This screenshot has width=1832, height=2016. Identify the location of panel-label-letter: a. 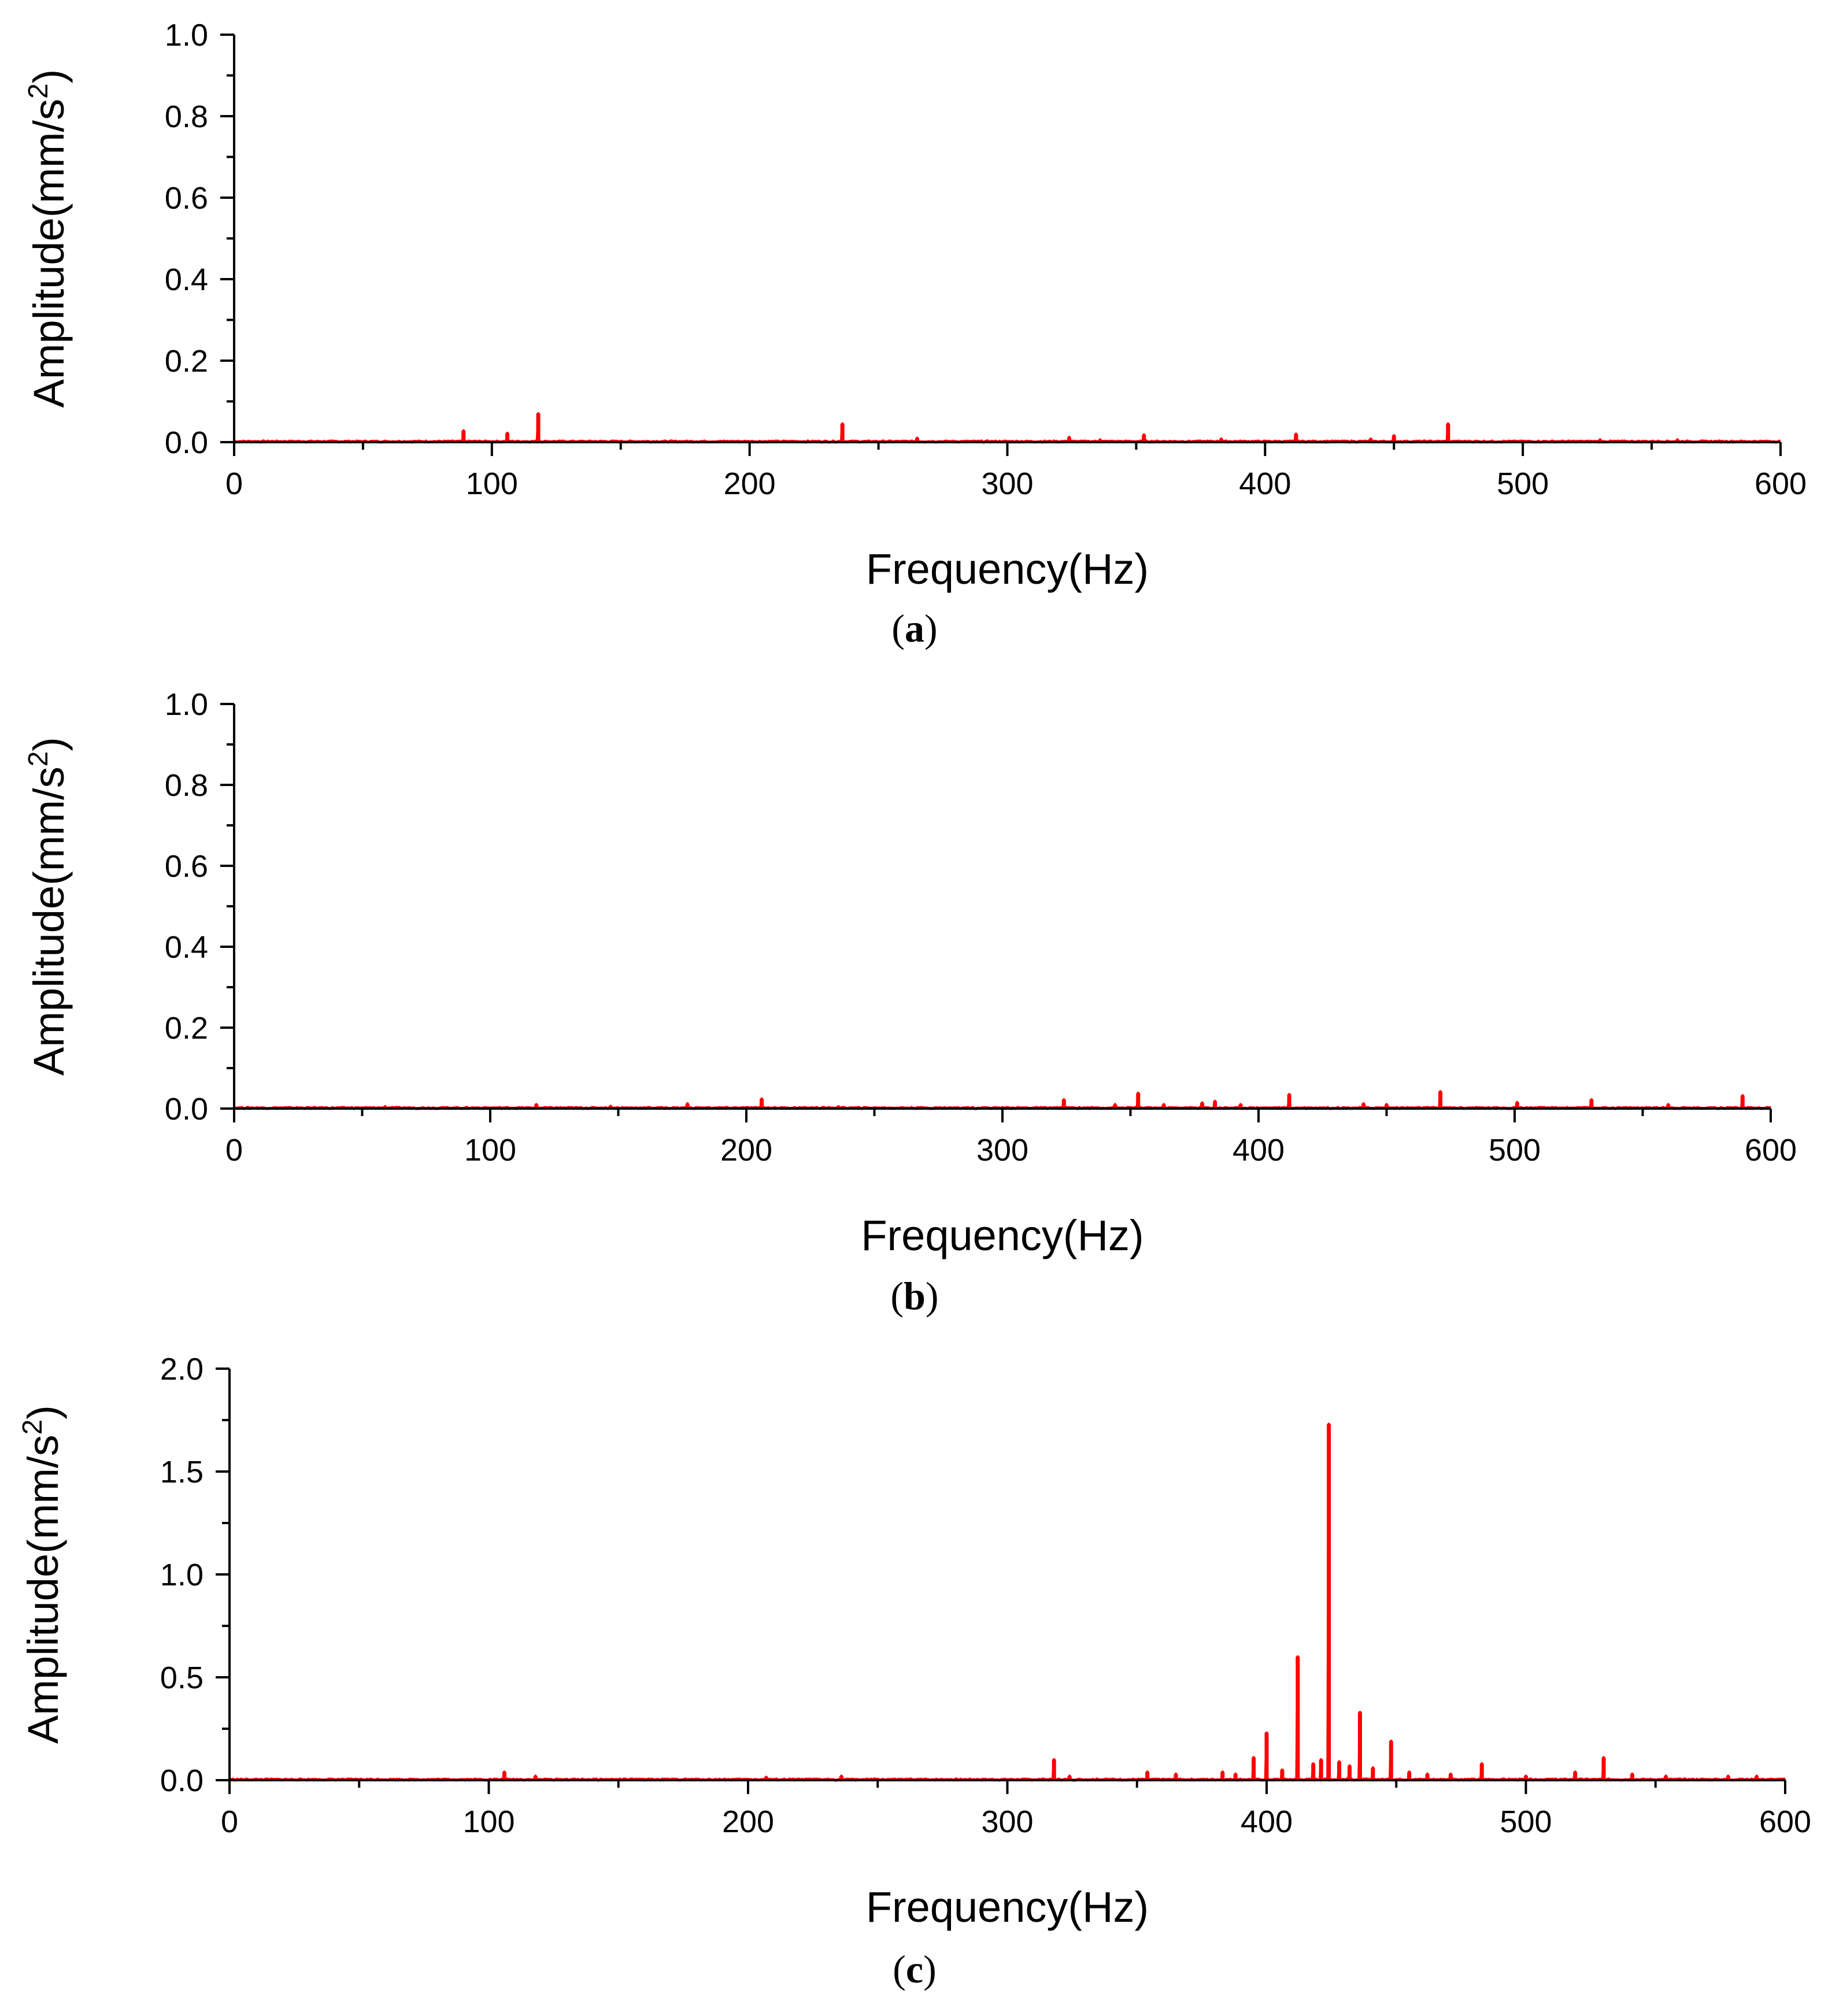
(914, 628).